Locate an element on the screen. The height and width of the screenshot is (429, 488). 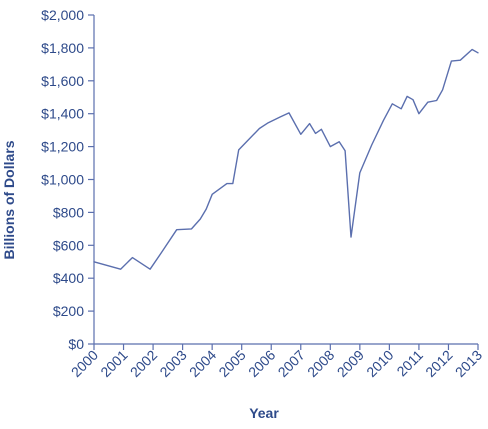
y-tick-label: $1,000 is located at coordinates (62, 180).